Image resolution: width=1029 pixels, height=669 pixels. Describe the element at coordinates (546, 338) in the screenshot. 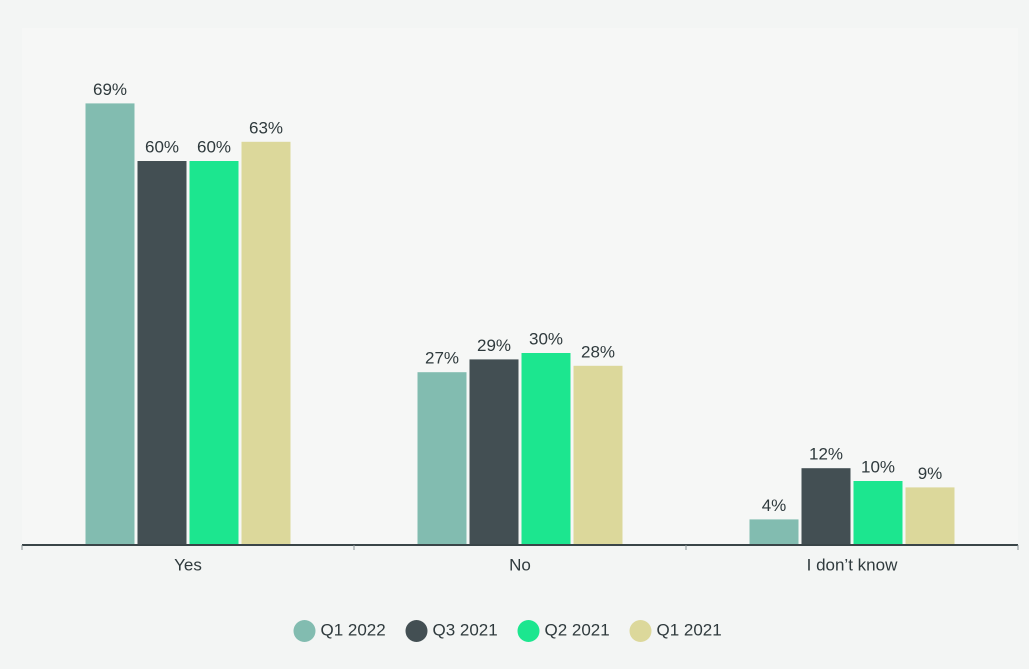

I see `data-label: 30%` at that location.